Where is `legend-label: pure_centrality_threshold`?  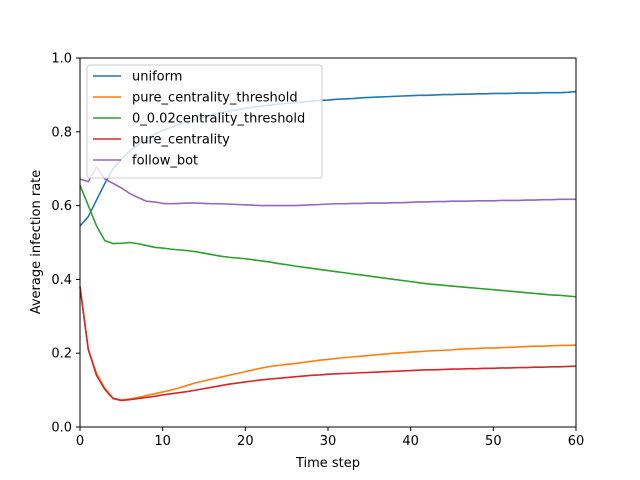 legend-label: pure_centrality_threshold is located at coordinates (215, 98).